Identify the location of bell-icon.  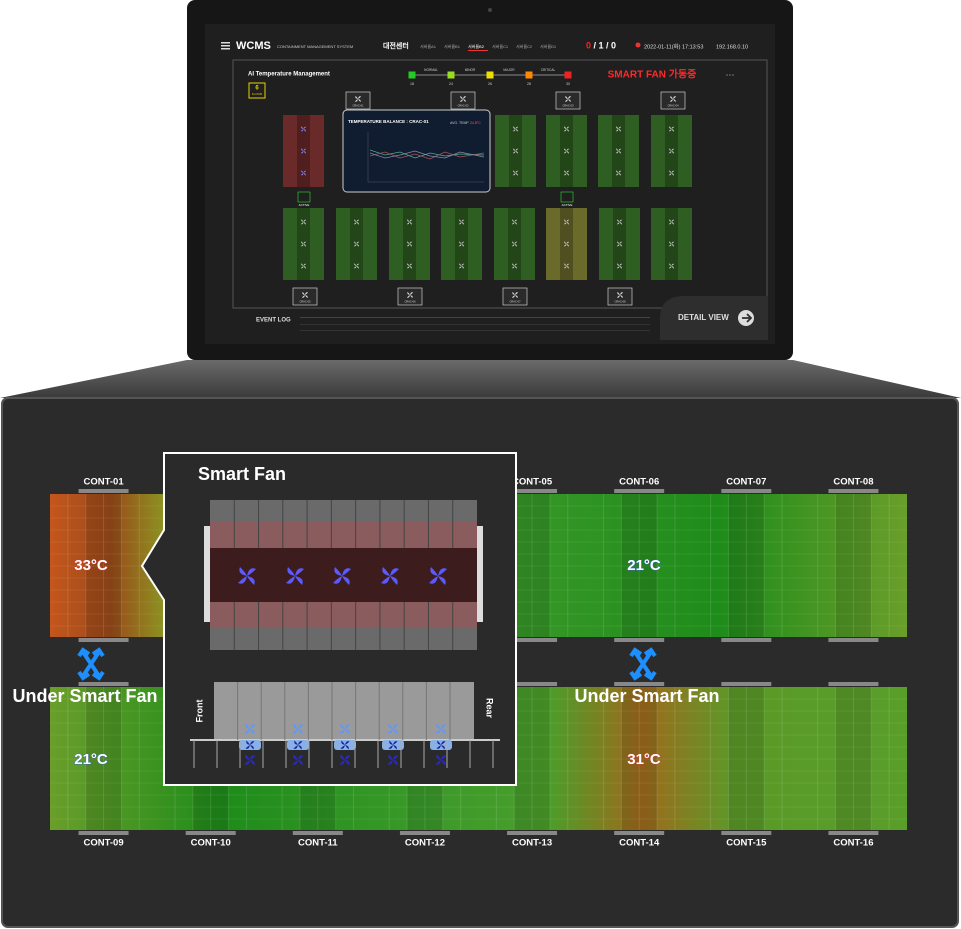
(638, 45).